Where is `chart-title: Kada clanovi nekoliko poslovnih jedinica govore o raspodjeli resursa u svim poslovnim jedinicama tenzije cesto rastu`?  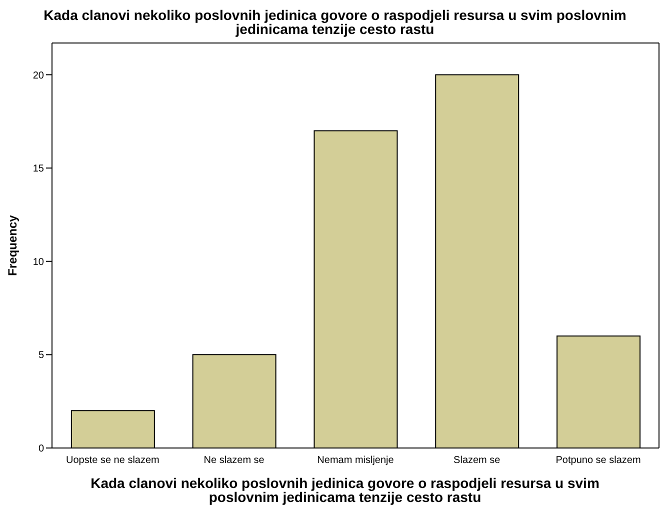 chart-title: Kada clanovi nekoliko poslovnih jedinica govore o raspodjeli resursa u svim poslovnim jedinicama tenzije cesto rastu is located at coordinates (335, 23).